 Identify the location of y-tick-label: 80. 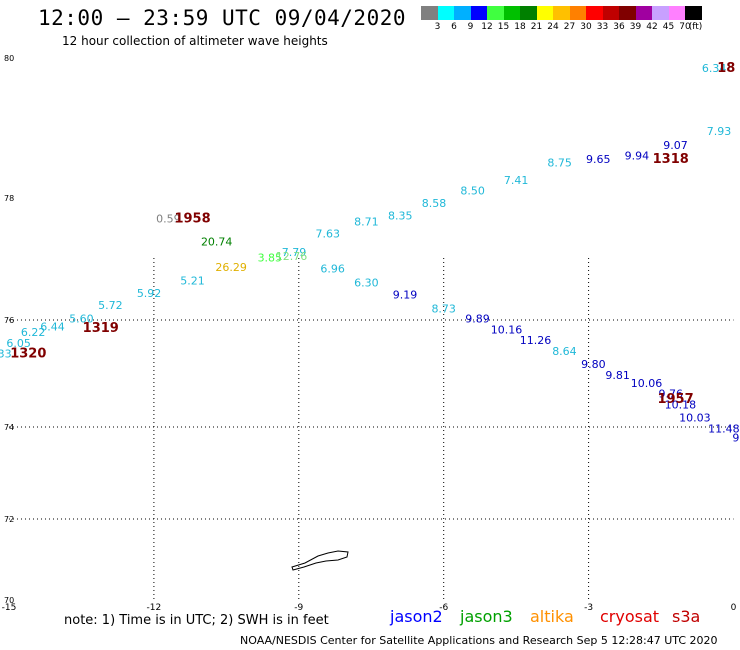
(9, 58).